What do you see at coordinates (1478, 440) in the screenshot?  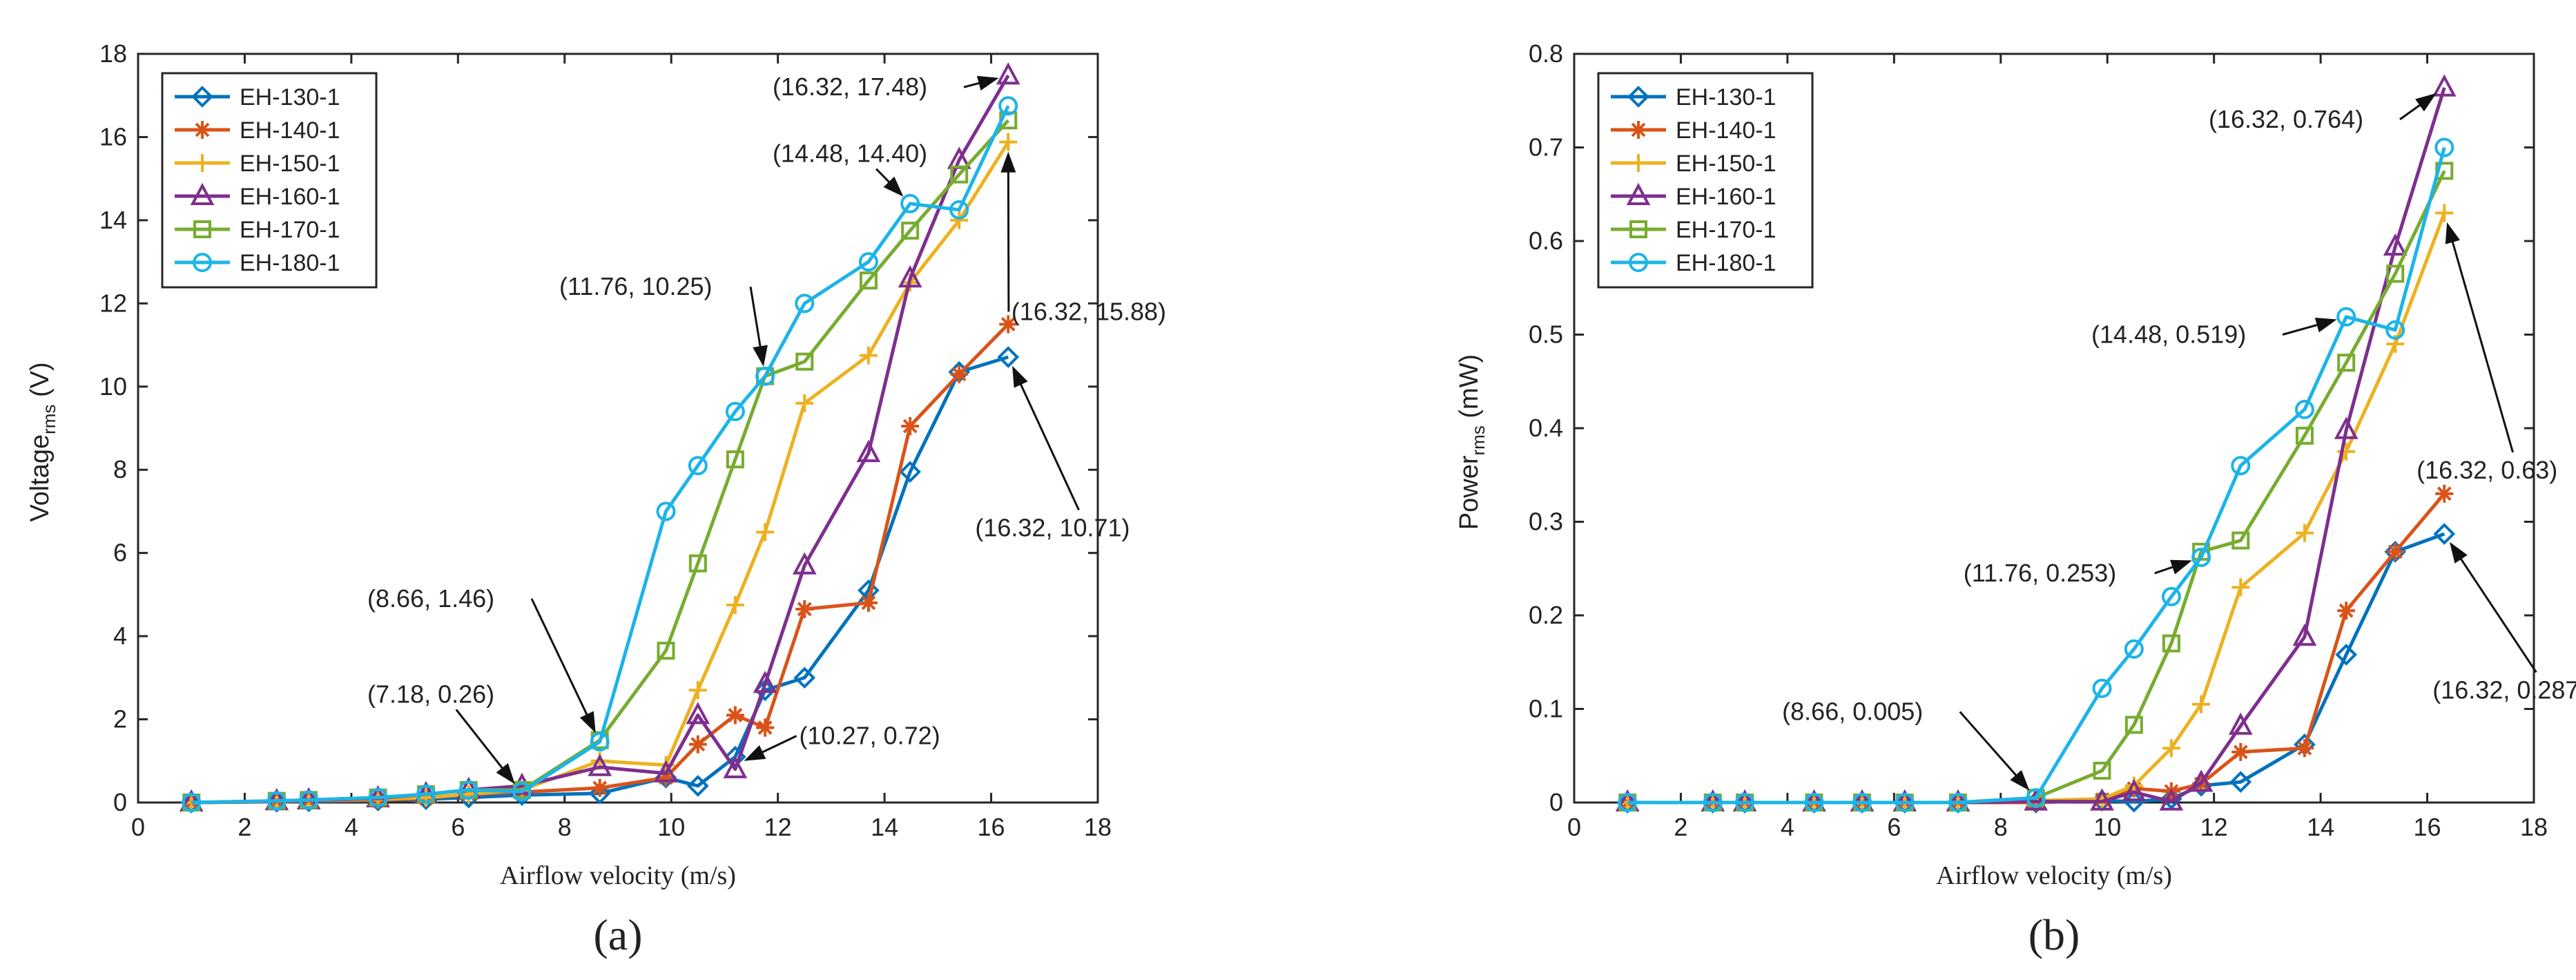 I see `y-axis-title-sub: rms` at bounding box center [1478, 440].